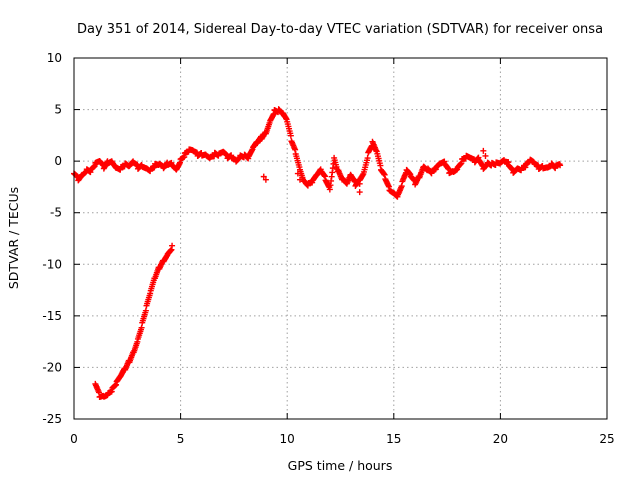 Image resolution: width=640 pixels, height=480 pixels. Describe the element at coordinates (52, 419) in the screenshot. I see `y-tick-label: -25` at that location.